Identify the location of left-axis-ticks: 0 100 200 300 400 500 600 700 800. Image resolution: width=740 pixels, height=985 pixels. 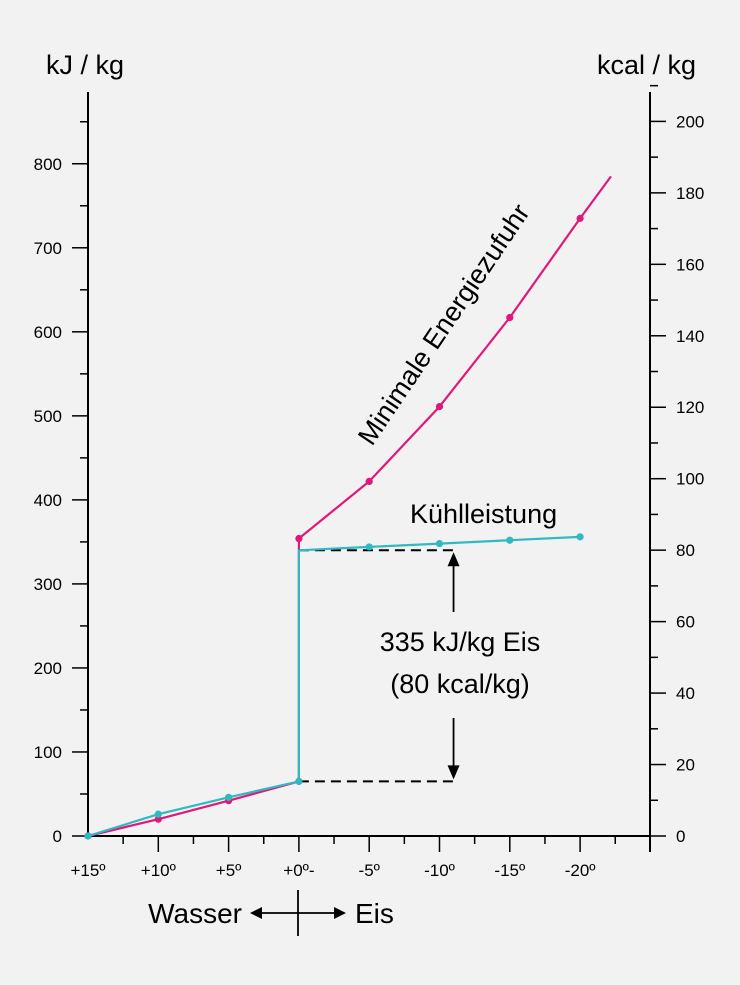
(61, 483).